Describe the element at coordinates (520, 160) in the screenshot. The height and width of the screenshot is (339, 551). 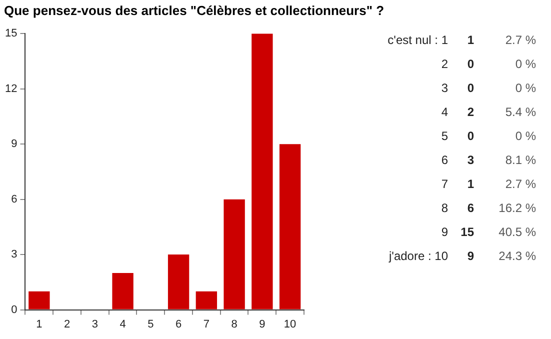
I see `text: 8.1 %` at that location.